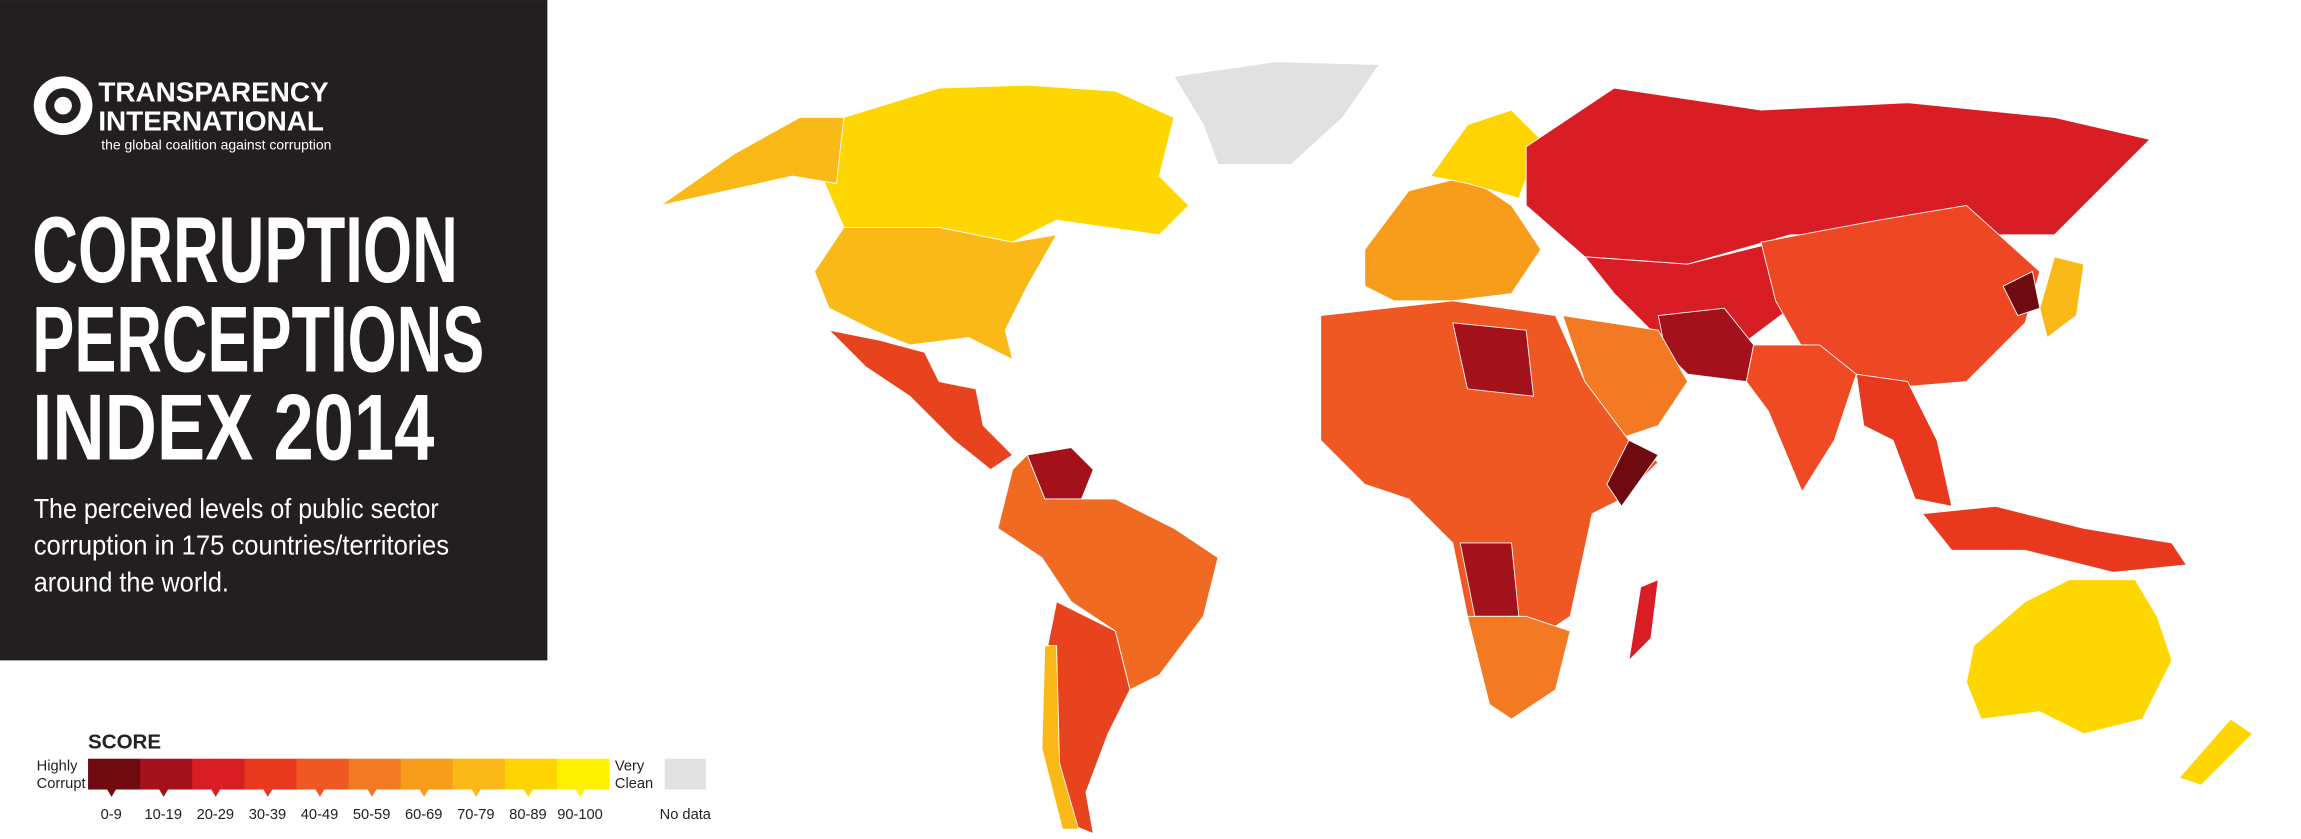 This screenshot has height=839, width=2301. I want to click on title: INDEX 2014, so click(233, 426).